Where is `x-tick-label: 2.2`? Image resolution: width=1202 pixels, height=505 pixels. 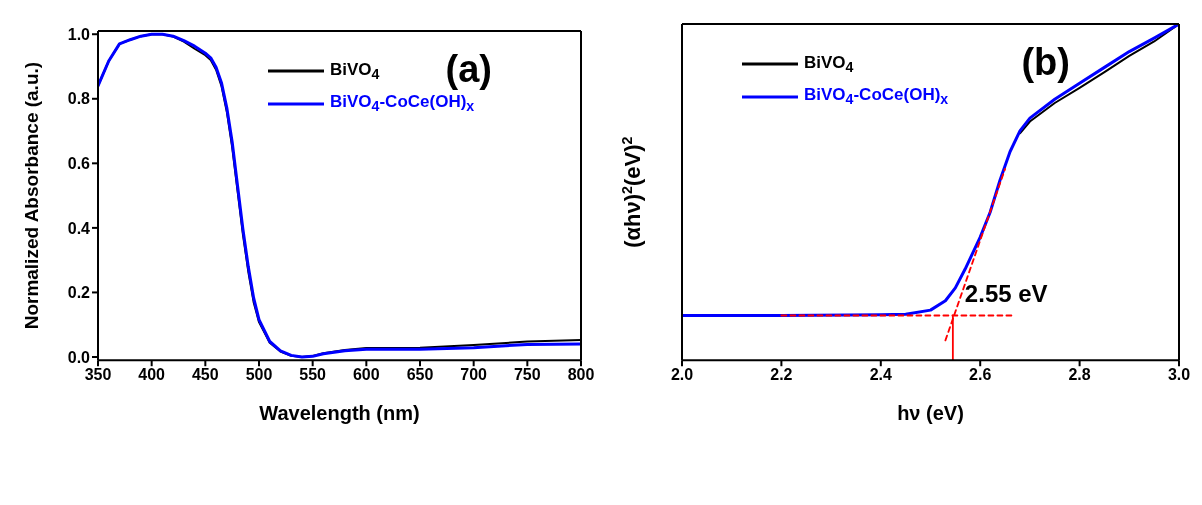
x-tick-label: 2.2 is located at coordinates (781, 374).